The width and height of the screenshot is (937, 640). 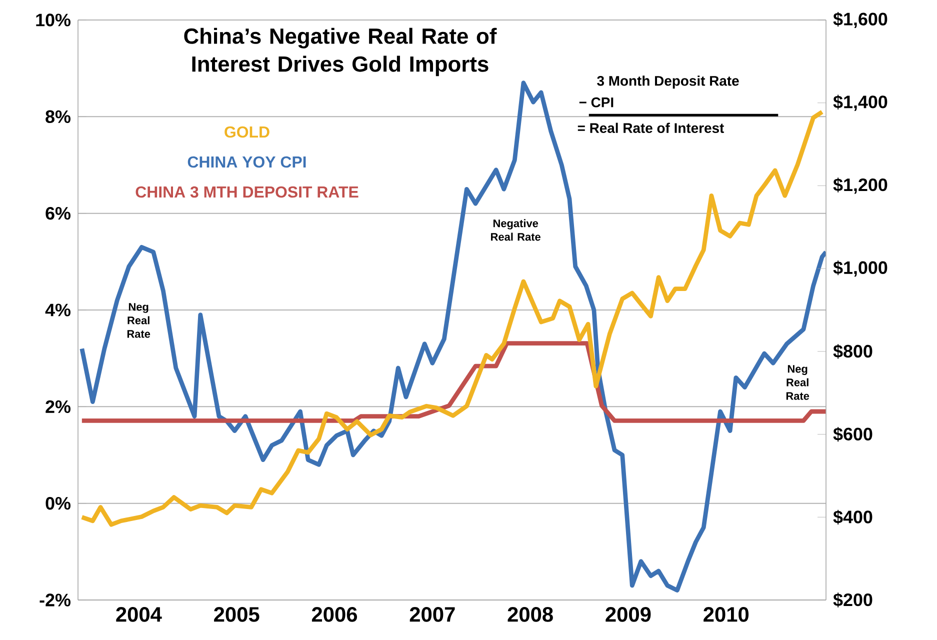 I want to click on line-series, so click(x=453, y=382).